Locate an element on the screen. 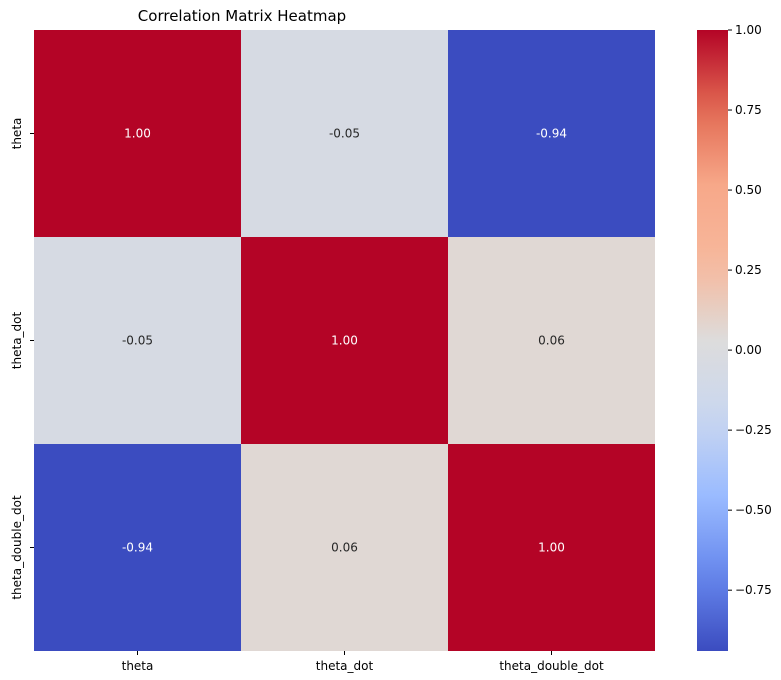 Image resolution: width=781 pixels, height=680 pixels. x-axis: theta theta_dot theta_double_dot is located at coordinates (363, 662).